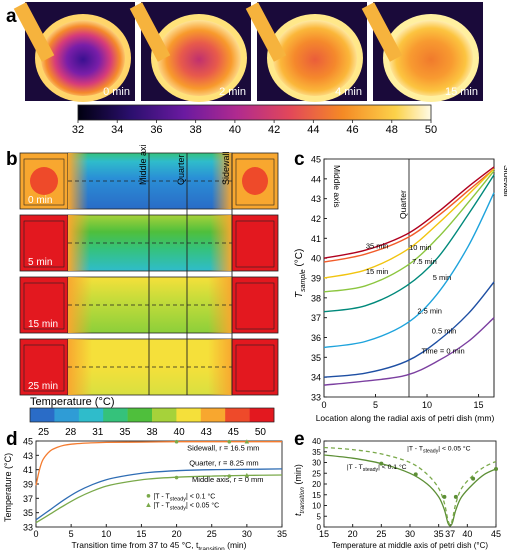 This screenshot has width=507, height=555. Describe the element at coordinates (319, 516) in the screenshot. I see `y-tick-label: 5` at that location.